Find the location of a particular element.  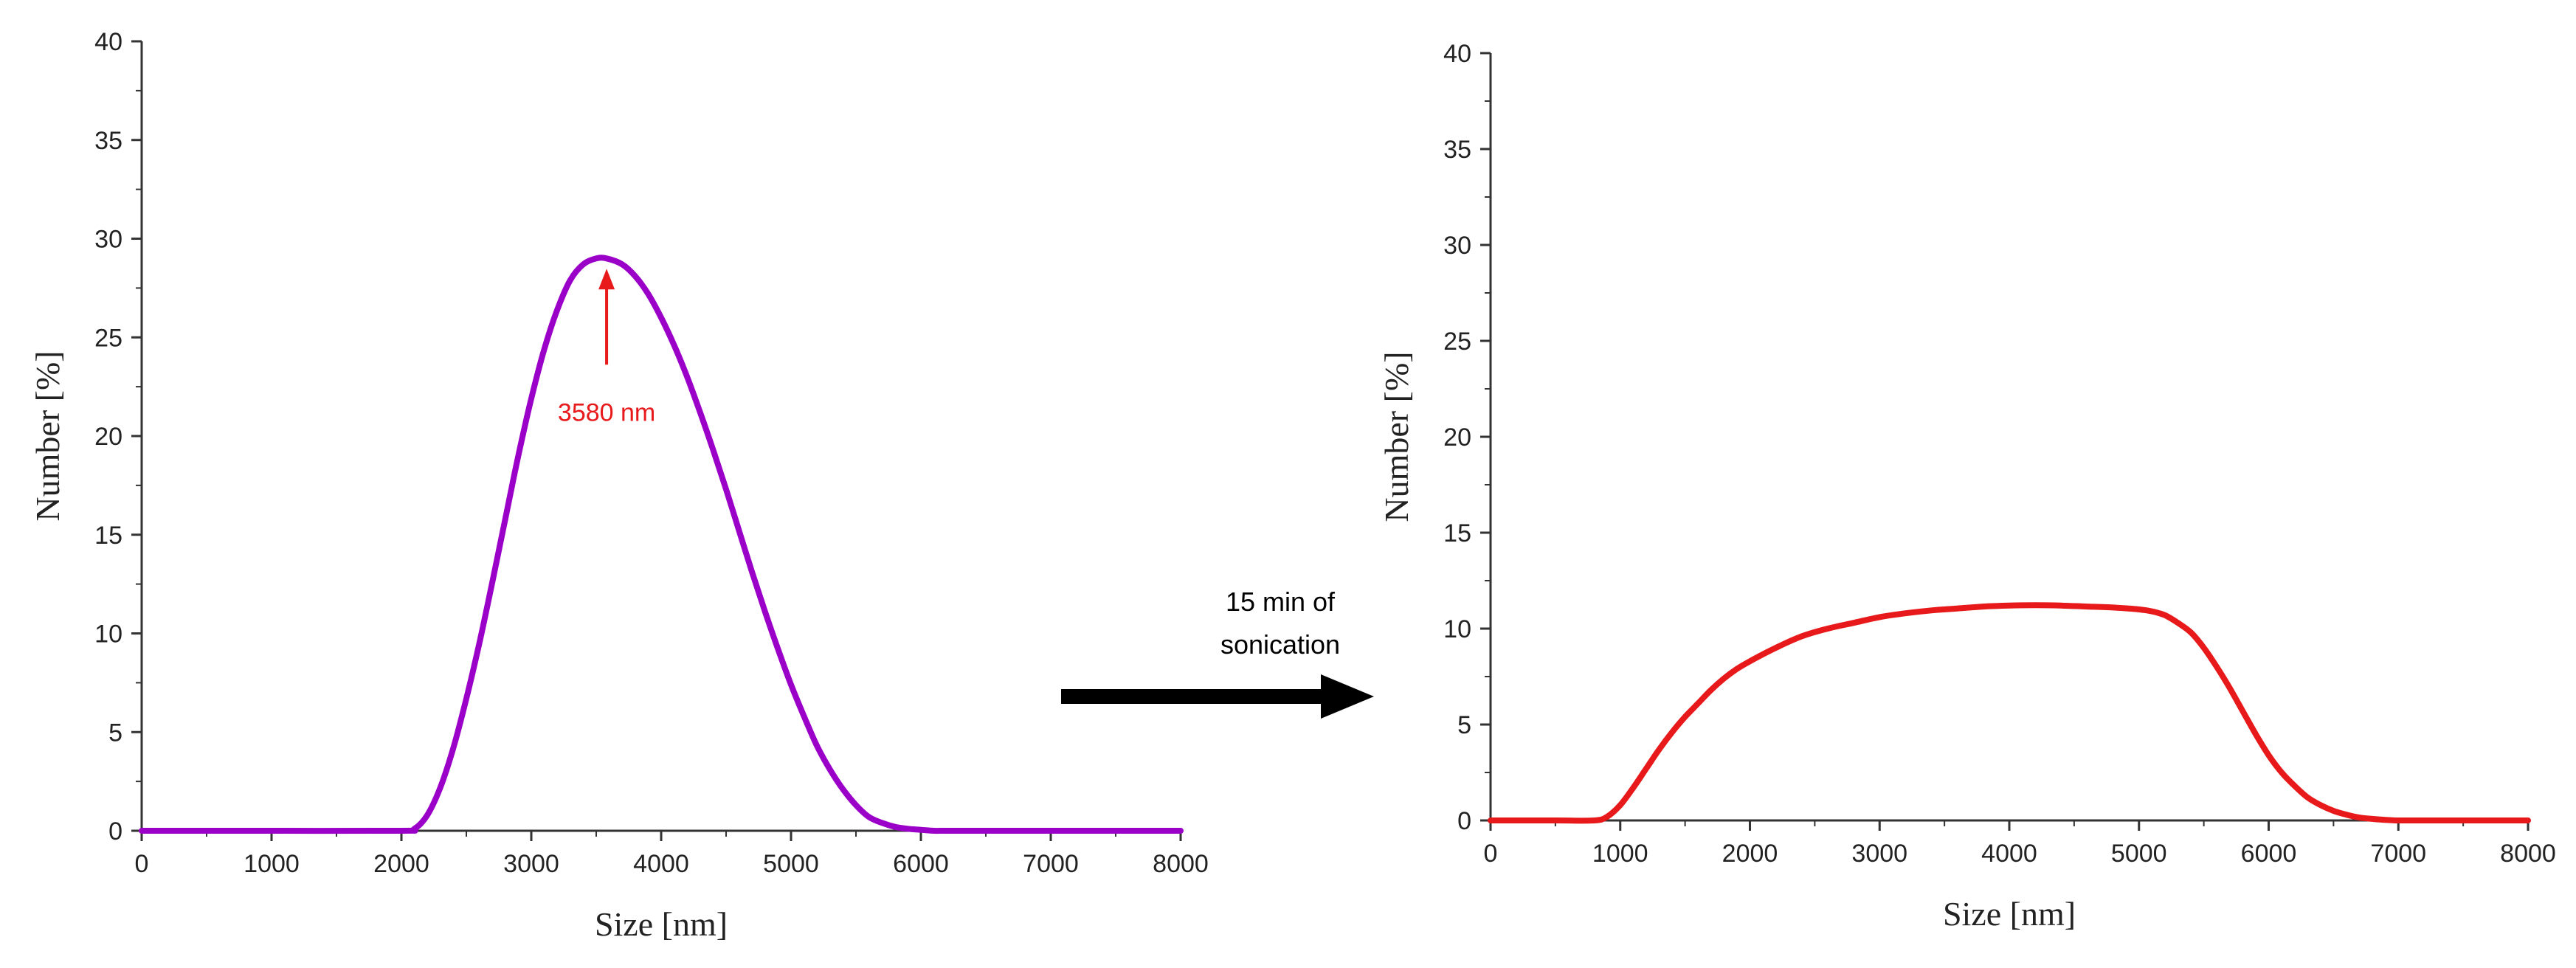

x-tick-label-after: 2000 is located at coordinates (1750, 854).